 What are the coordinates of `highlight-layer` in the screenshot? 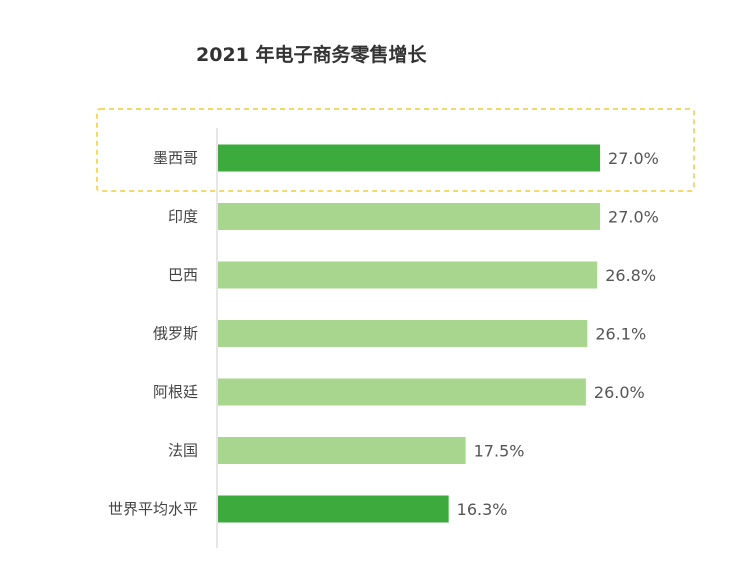 It's located at (395, 150).